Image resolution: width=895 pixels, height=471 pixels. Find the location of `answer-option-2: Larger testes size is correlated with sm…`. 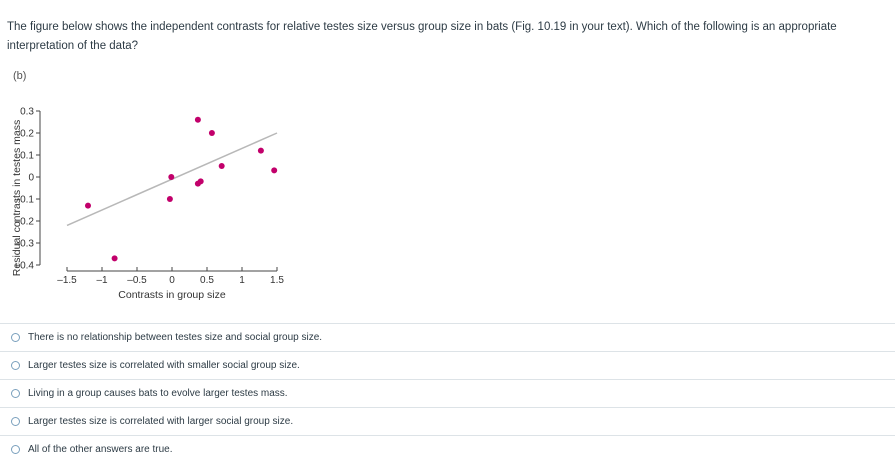

answer-option-2: Larger testes size is correlated with sm… is located at coordinates (447, 365).